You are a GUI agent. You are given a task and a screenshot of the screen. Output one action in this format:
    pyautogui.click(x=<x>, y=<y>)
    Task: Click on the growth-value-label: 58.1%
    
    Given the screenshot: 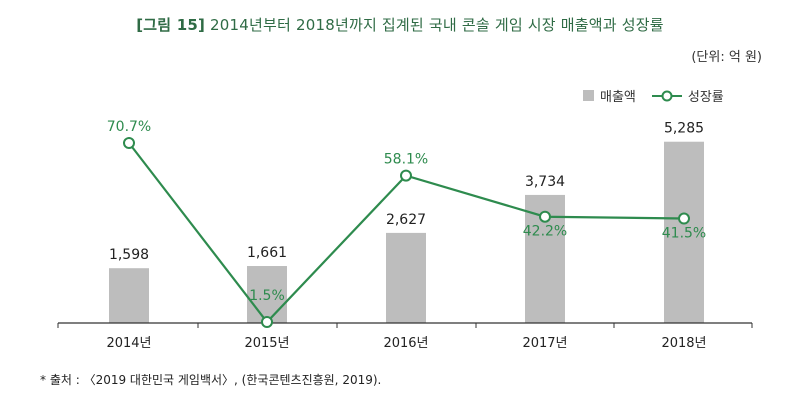 What is the action you would take?
    pyautogui.click(x=406, y=160)
    